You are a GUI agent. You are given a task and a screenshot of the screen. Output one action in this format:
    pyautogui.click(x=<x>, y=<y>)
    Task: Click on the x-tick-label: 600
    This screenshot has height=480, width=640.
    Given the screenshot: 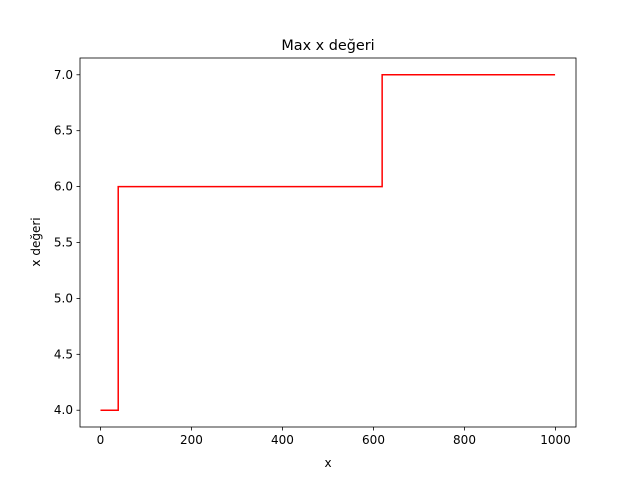 What is the action you would take?
    pyautogui.click(x=373, y=440)
    